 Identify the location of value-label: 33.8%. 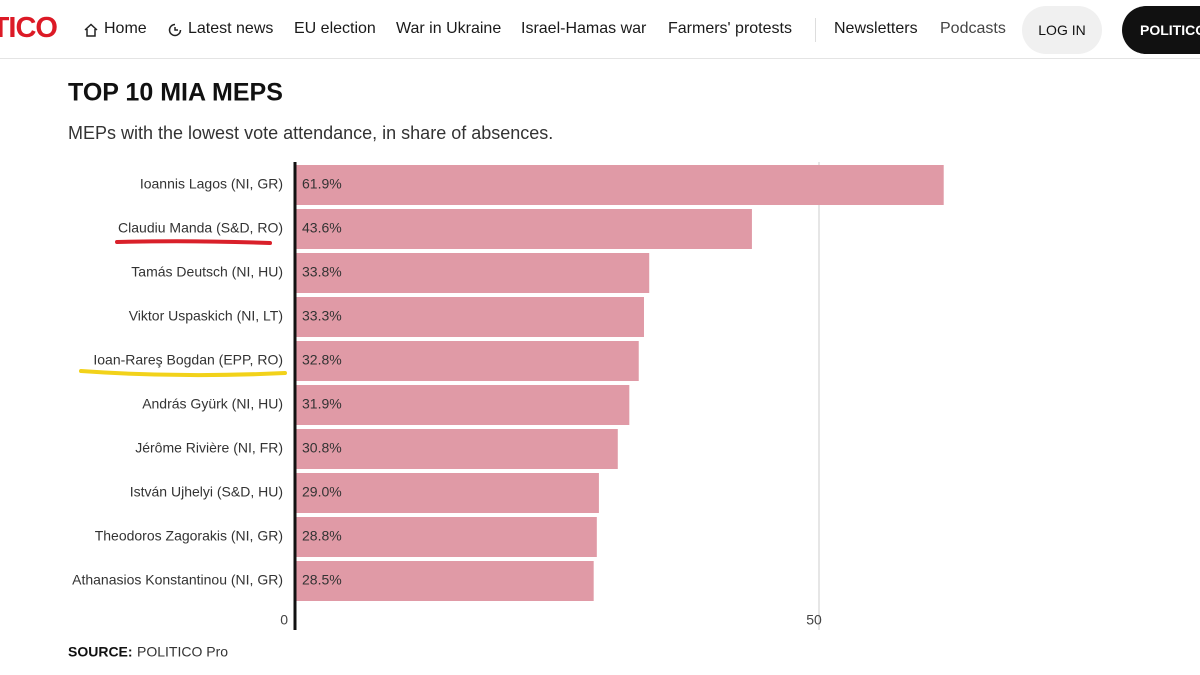
(322, 272).